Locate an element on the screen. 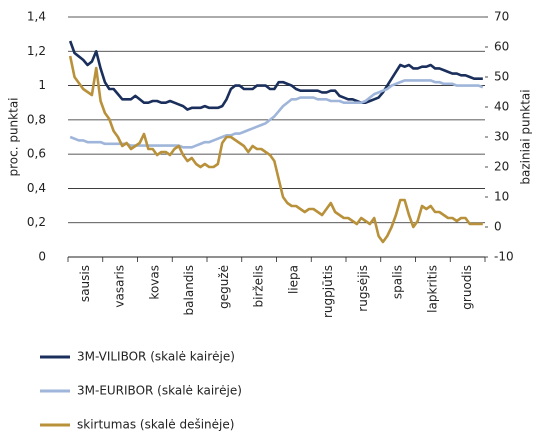 The width and height of the screenshot is (540, 436). y-tick-label: 0,6 is located at coordinates (36, 154).